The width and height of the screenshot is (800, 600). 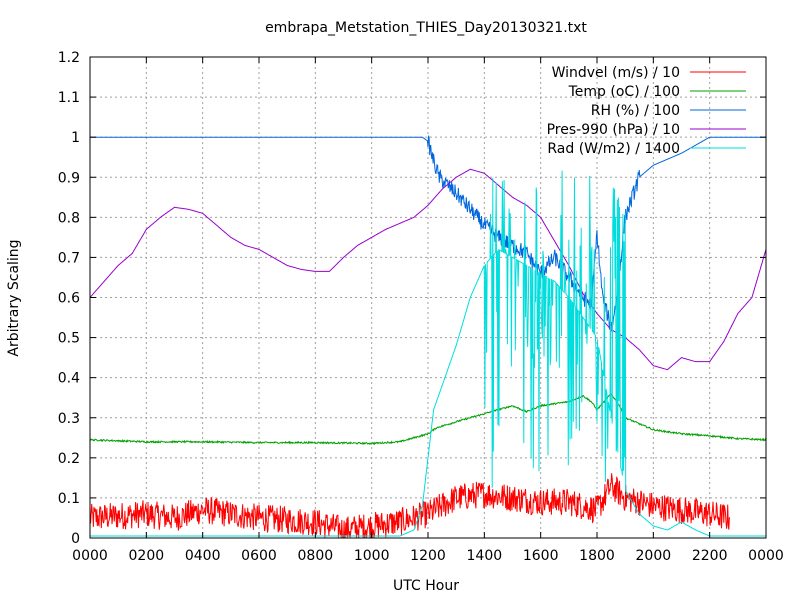 I want to click on legend-label: RH (%) / 100, so click(x=635, y=111).